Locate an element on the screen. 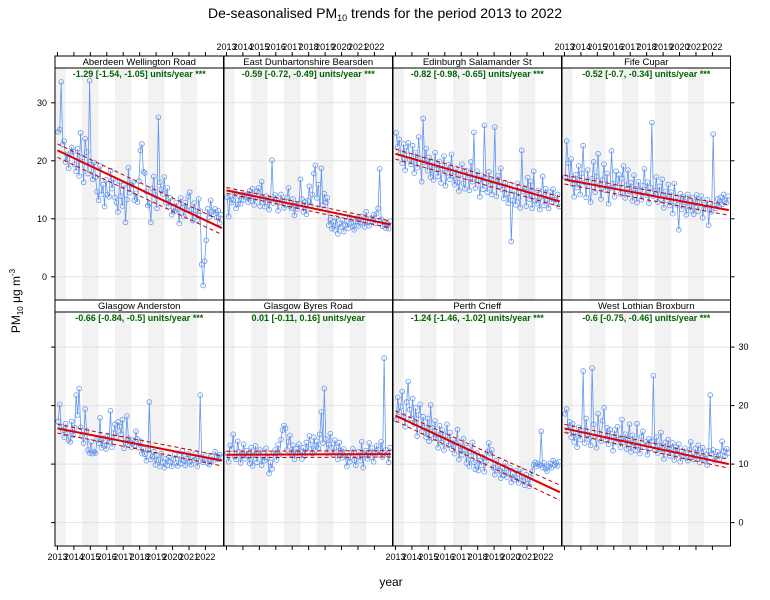  x-tick-label: 2016 is located at coordinates (614, 47).